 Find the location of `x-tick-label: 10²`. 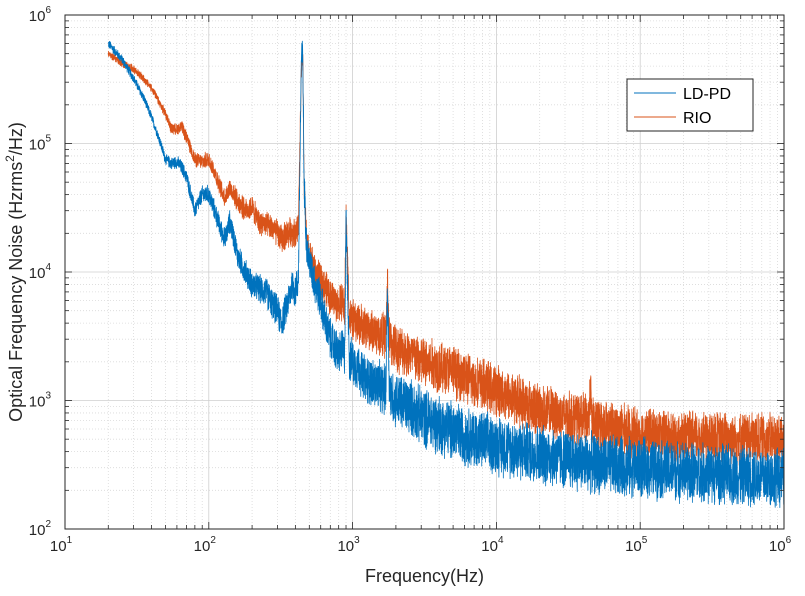

x-tick-label: 10² is located at coordinates (205, 545).